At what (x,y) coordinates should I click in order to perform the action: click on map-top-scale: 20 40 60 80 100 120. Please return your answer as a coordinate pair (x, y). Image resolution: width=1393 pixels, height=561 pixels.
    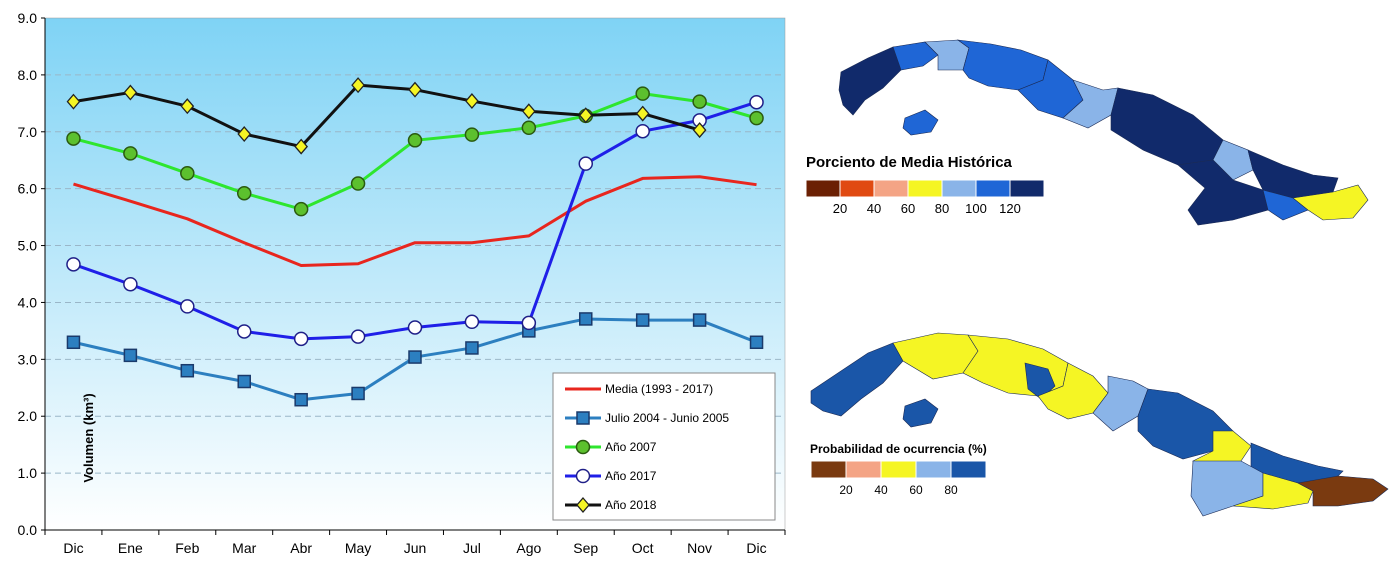
    Looking at the image, I should click on (925, 197).